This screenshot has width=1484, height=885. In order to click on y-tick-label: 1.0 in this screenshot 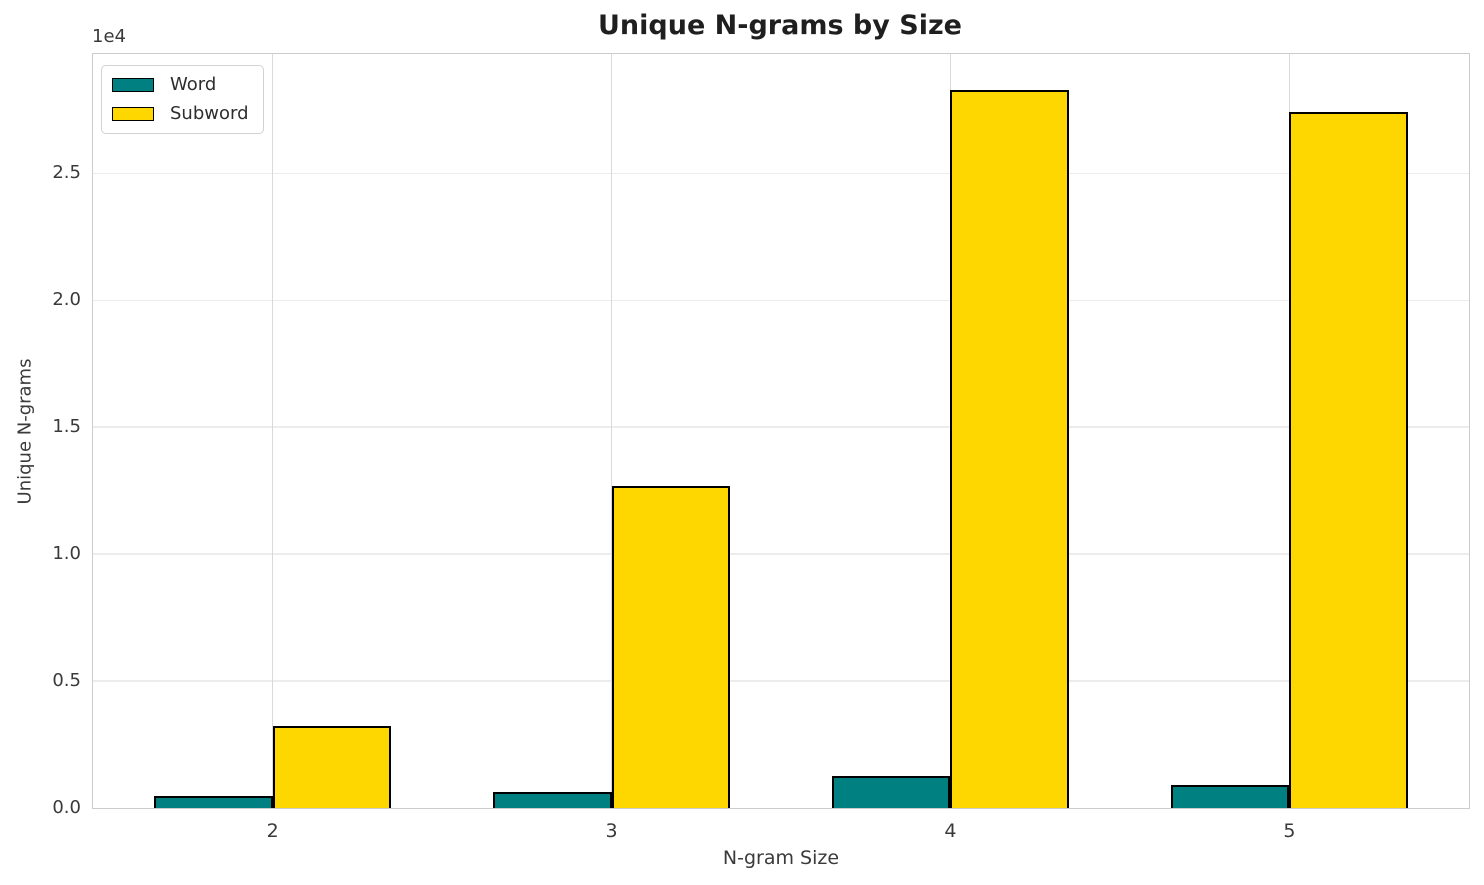, I will do `click(66, 554)`.